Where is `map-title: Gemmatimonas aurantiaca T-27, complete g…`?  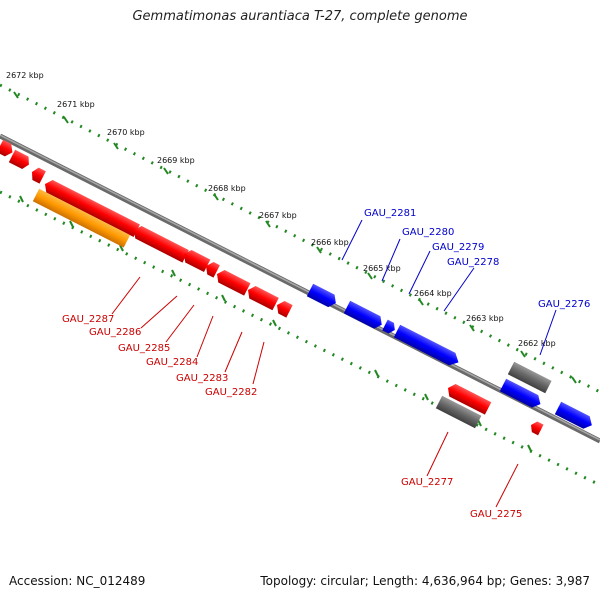 map-title: Gemmatimonas aurantiaca T-27, complete g… is located at coordinates (300, 16).